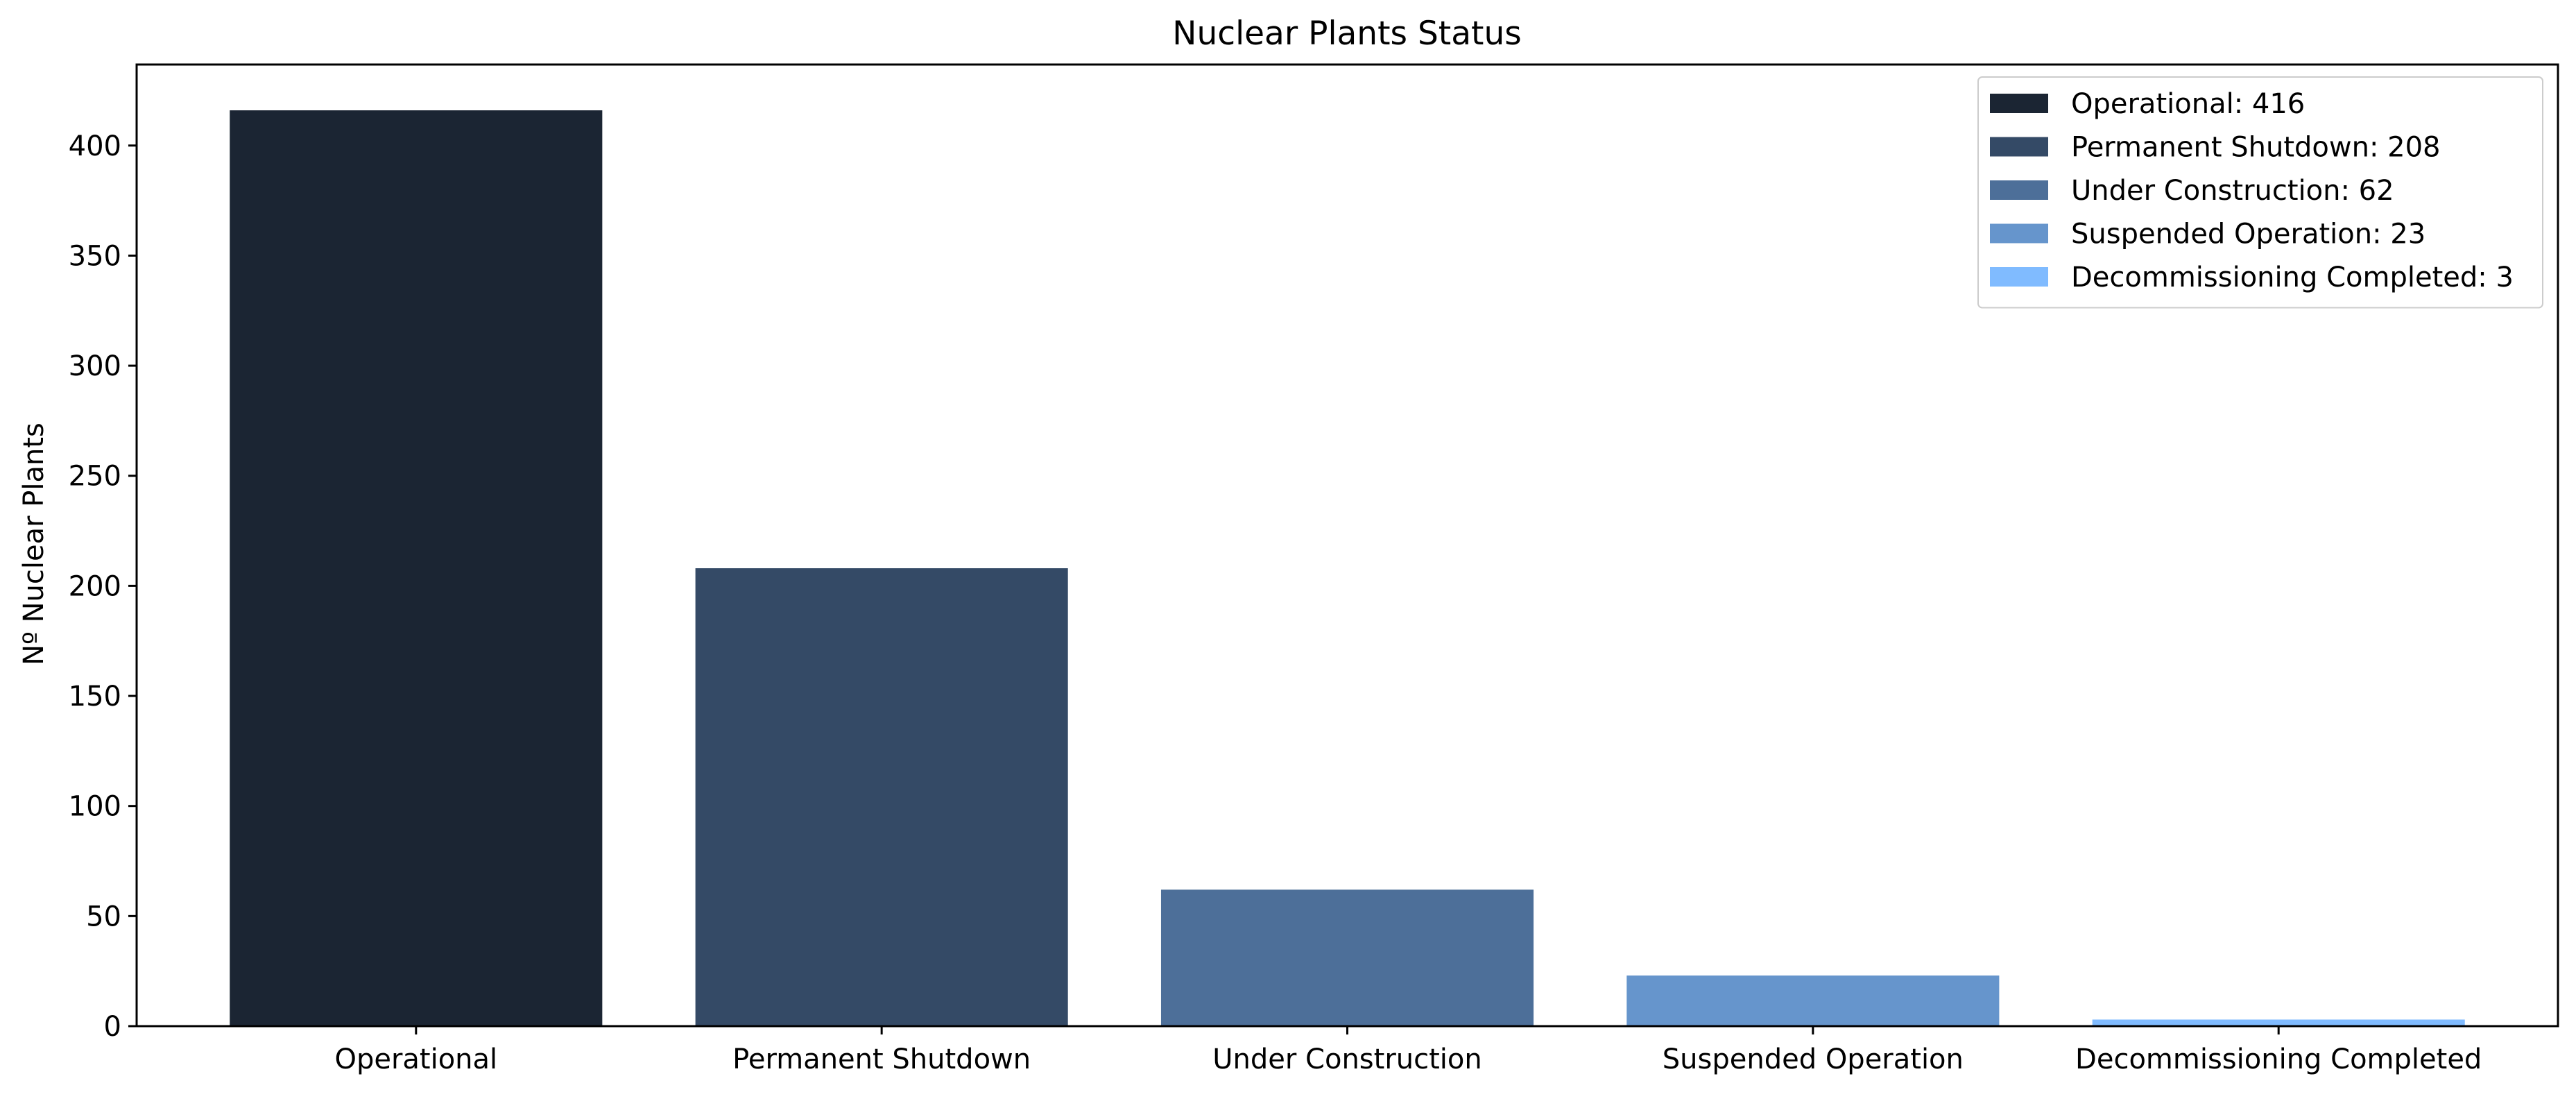 The image size is (2576, 1099). Describe the element at coordinates (2255, 148) in the screenshot. I see `legend-entry-label: Permanent Shutdown: 208` at that location.